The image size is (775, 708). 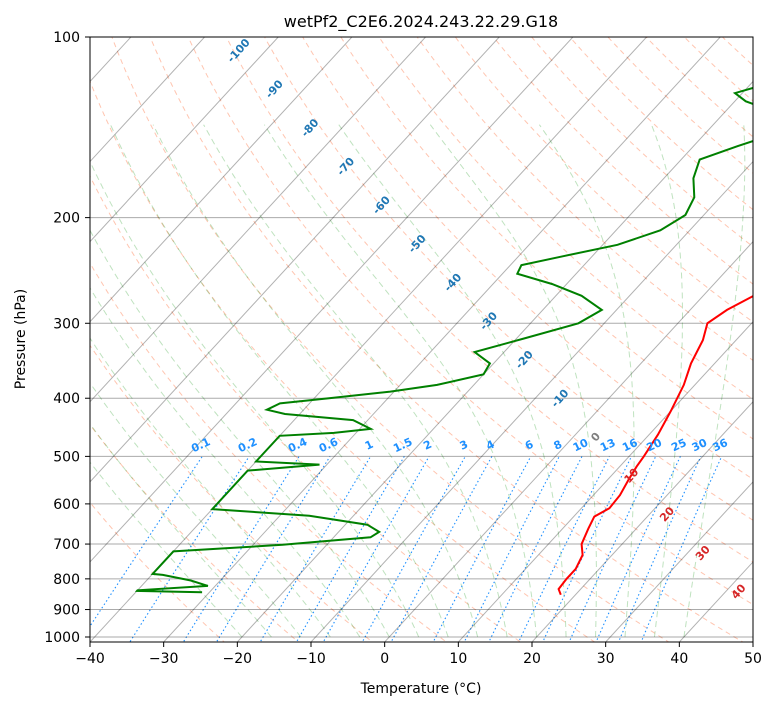 I want to click on y-tick-label: 800, so click(x=66, y=580).